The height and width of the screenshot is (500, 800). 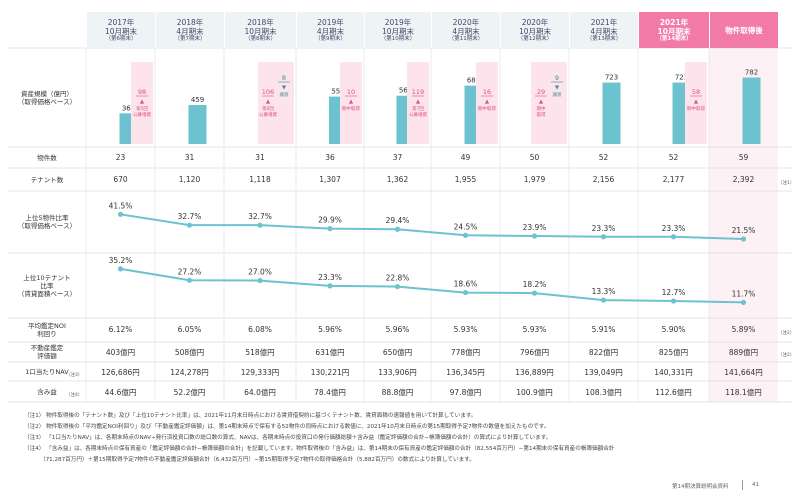 What do you see at coordinates (786, 183) in the screenshot?
I see `row-note-tenants: （注1）` at bounding box center [786, 183].